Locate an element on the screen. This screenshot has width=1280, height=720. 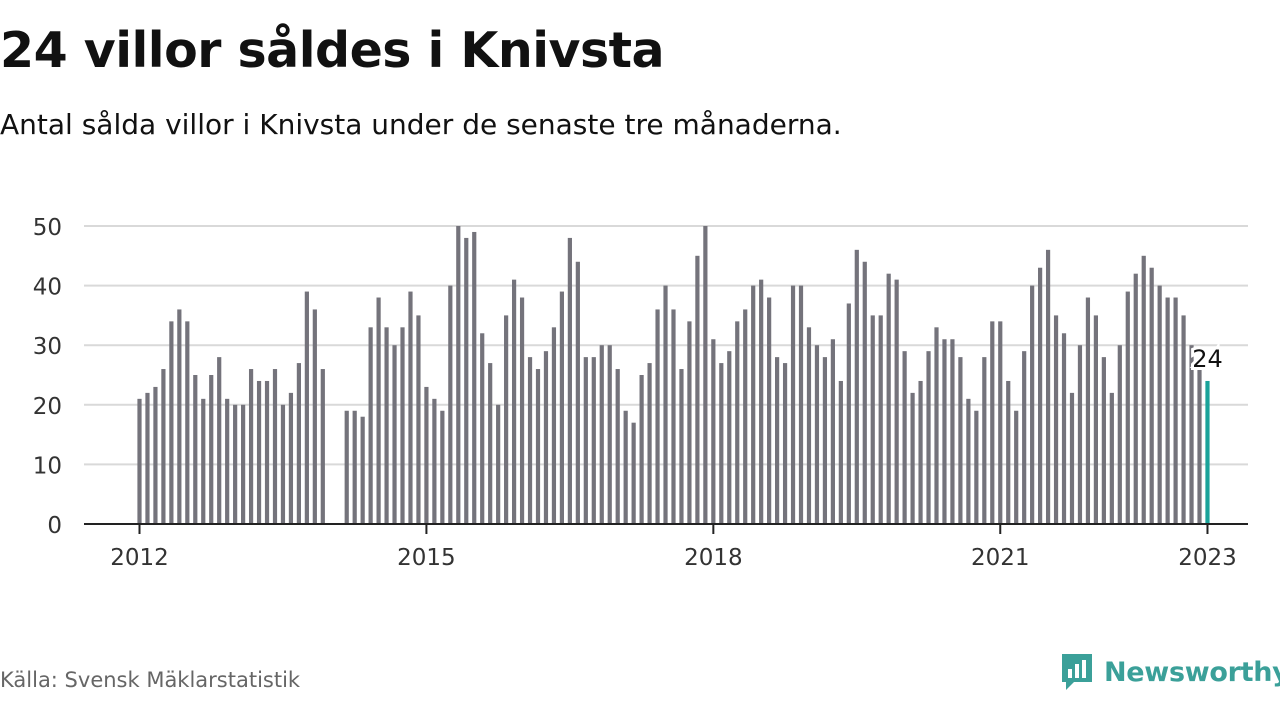
brand-logo: Newsworthy is located at coordinates (1170, 672).